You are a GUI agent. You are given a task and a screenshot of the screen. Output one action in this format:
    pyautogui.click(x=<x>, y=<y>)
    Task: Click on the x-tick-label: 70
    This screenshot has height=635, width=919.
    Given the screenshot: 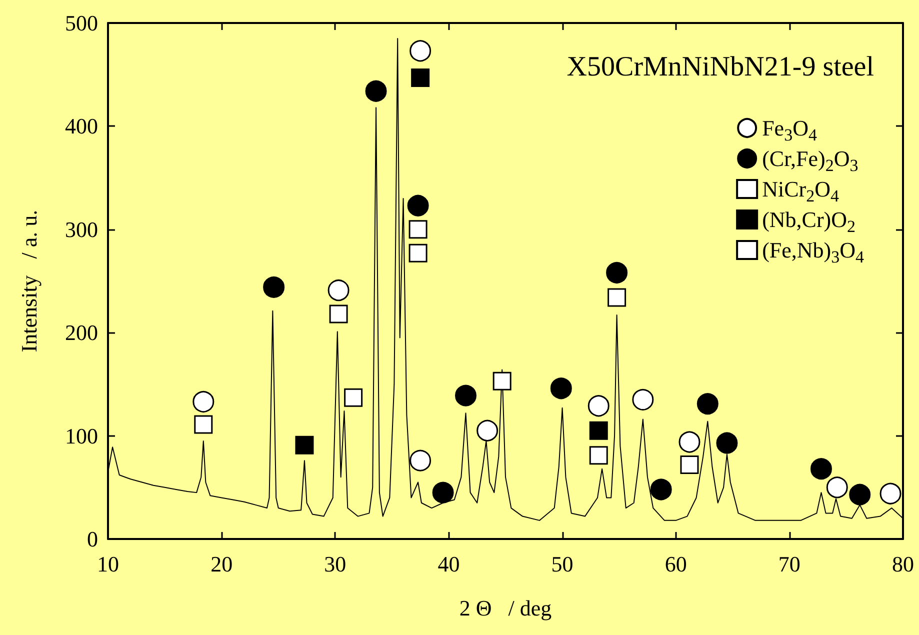 What is the action you would take?
    pyautogui.click(x=789, y=564)
    